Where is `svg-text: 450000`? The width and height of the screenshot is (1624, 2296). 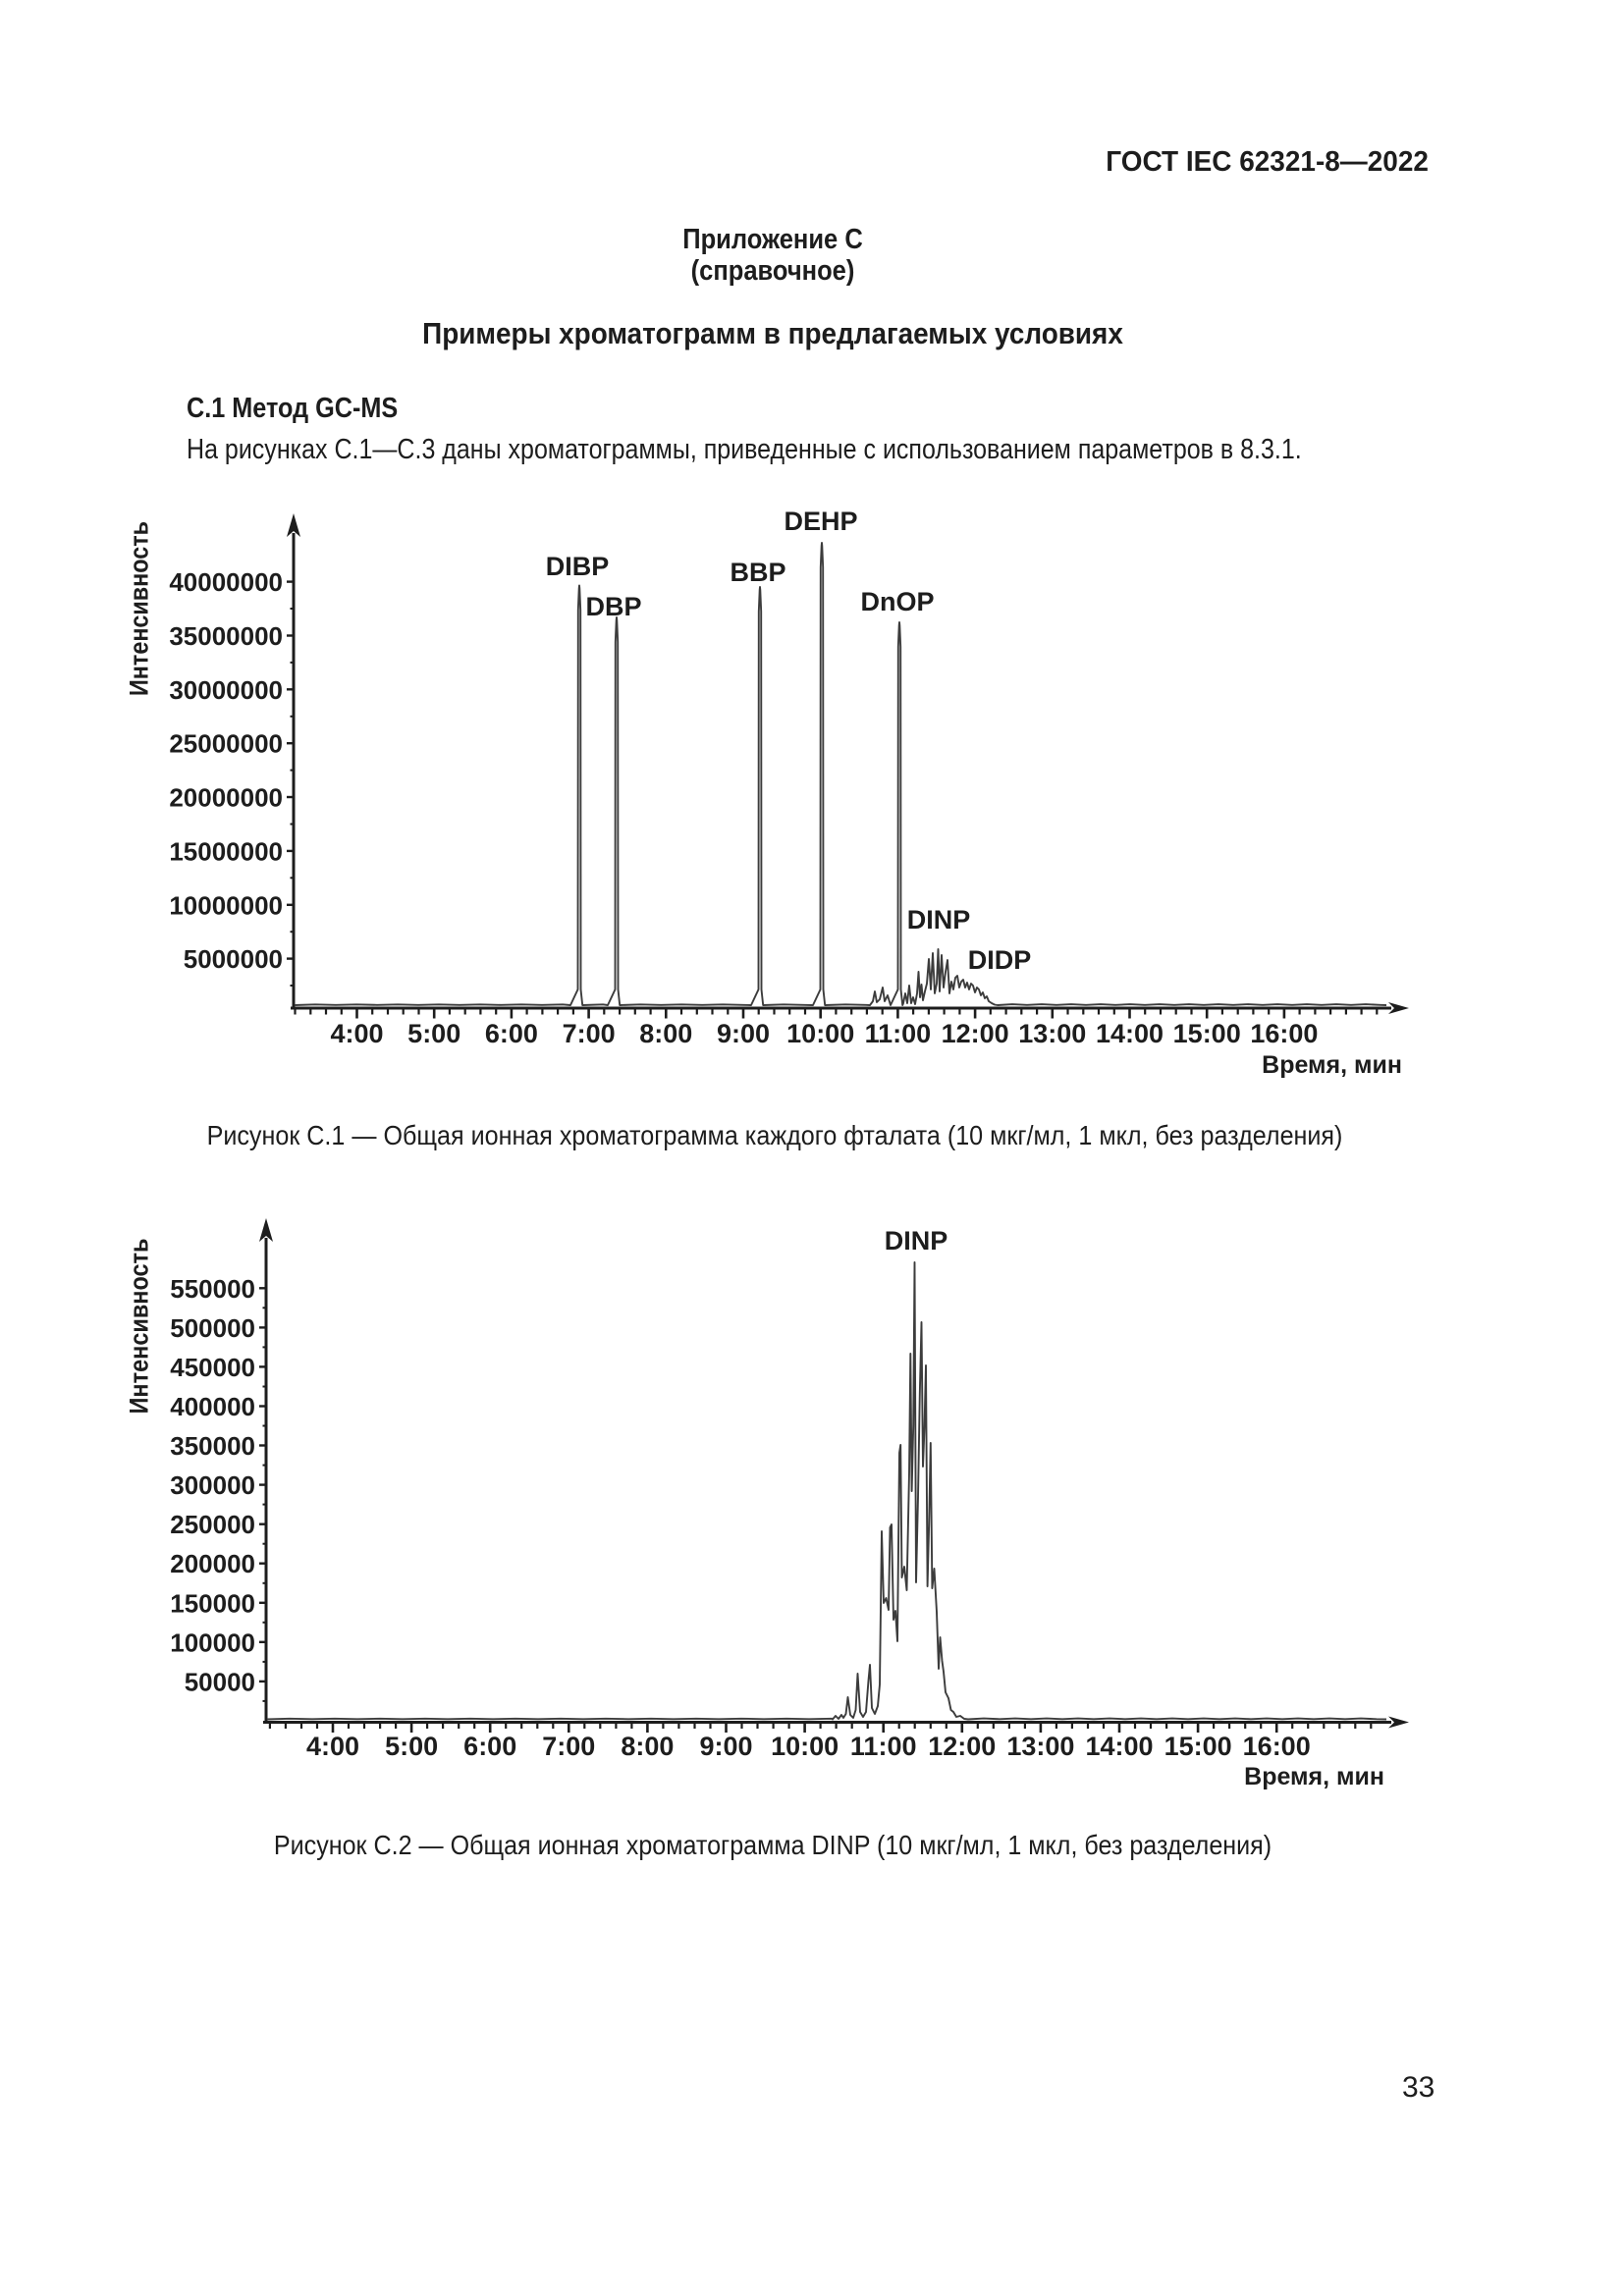
svg-text: 450000 is located at coordinates (212, 1367).